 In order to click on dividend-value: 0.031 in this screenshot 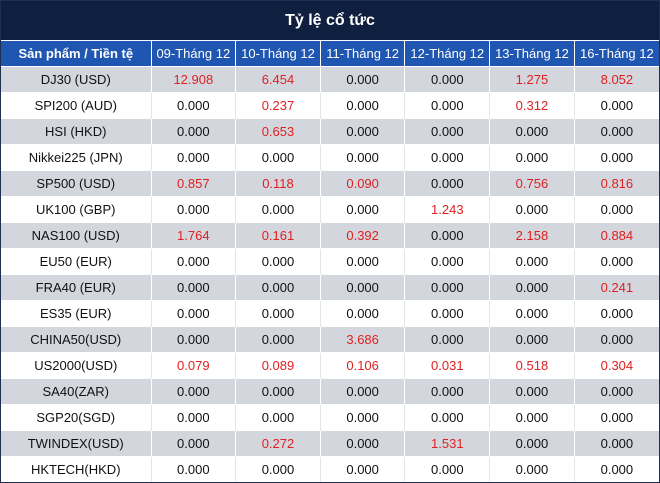, I will do `click(447, 365)`.